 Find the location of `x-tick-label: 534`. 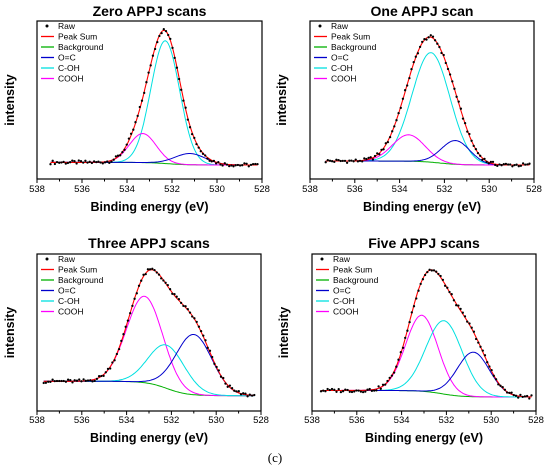

x-tick-label: 534 is located at coordinates (127, 189).